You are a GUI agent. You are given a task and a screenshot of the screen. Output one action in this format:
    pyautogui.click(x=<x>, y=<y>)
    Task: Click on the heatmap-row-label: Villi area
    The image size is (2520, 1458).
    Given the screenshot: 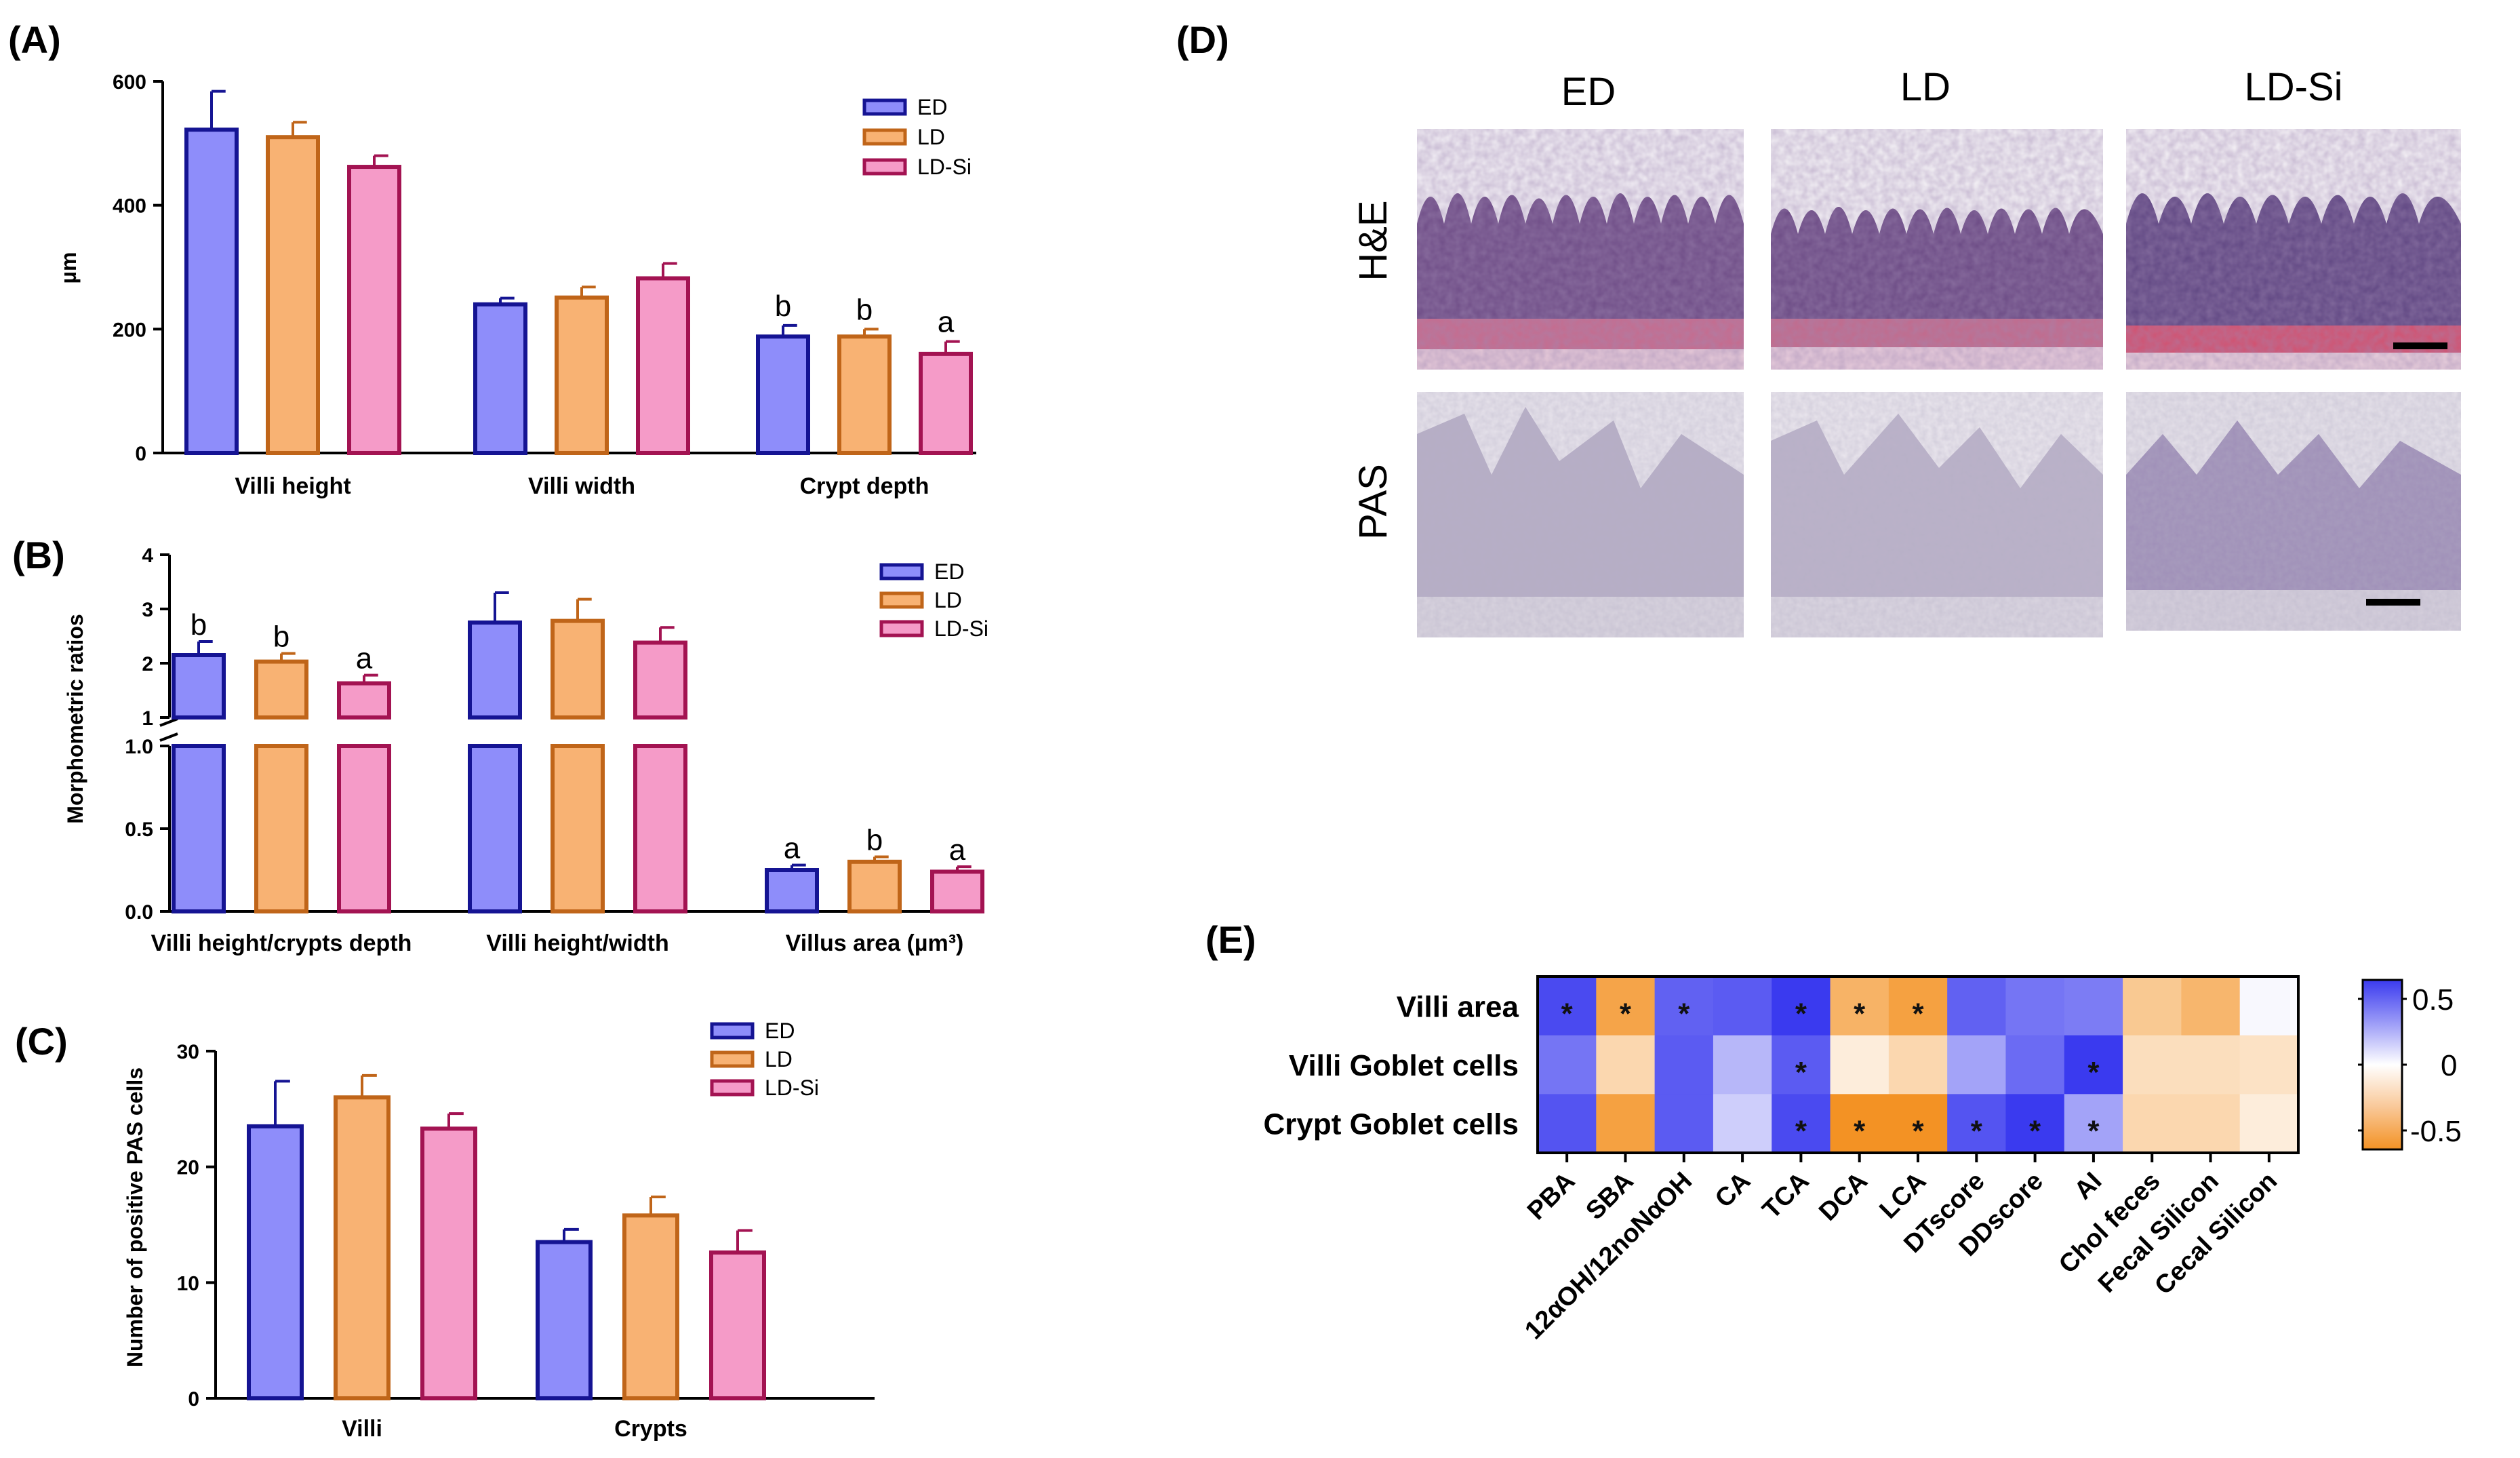 What is the action you would take?
    pyautogui.click(x=1458, y=1006)
    